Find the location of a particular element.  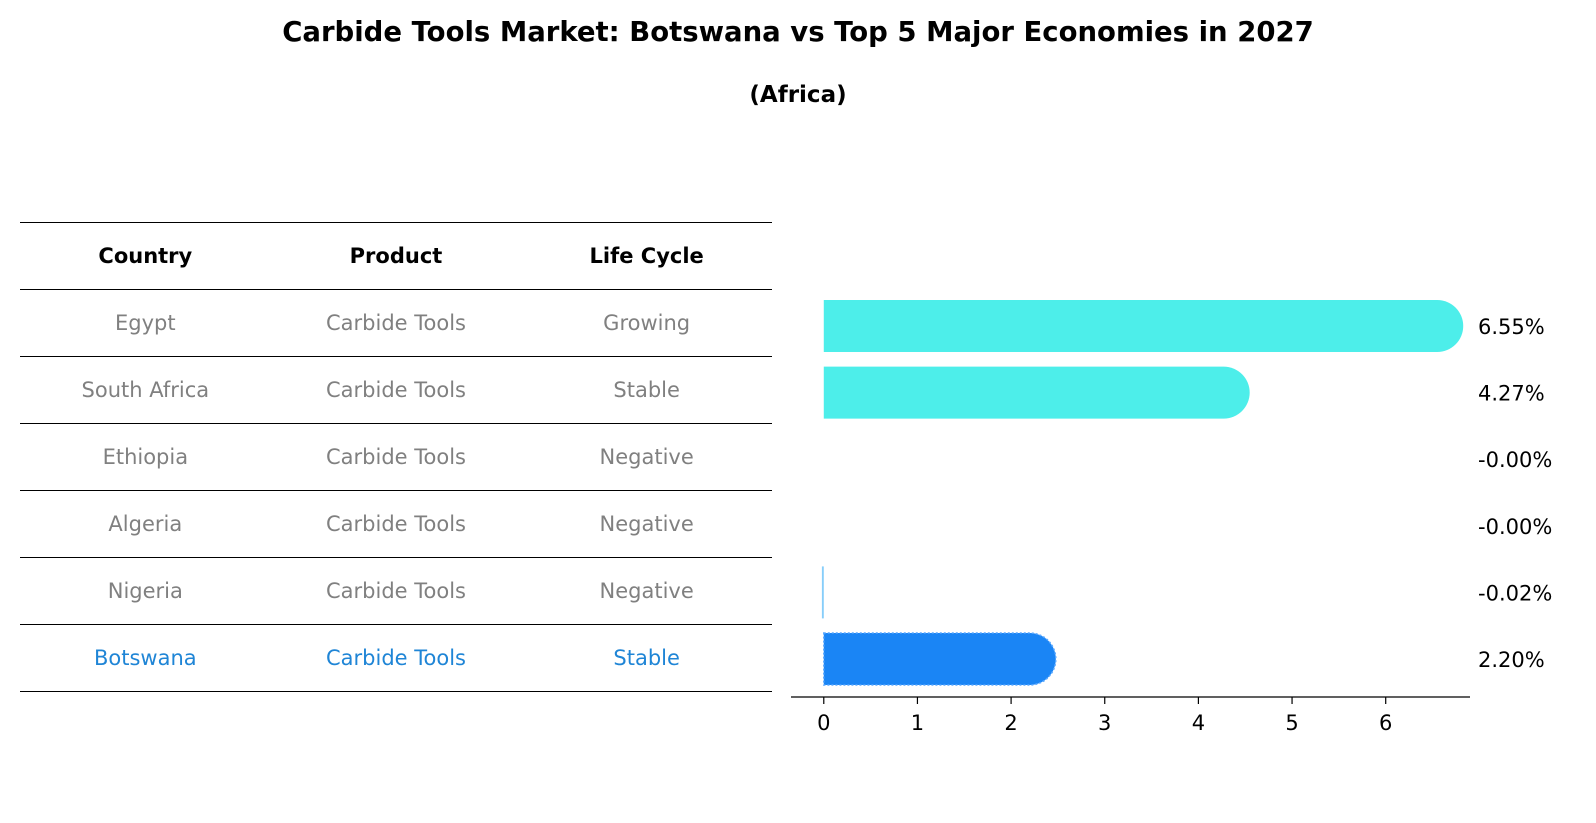

table-header-row: Country Product Life Cycle is located at coordinates (396, 256).